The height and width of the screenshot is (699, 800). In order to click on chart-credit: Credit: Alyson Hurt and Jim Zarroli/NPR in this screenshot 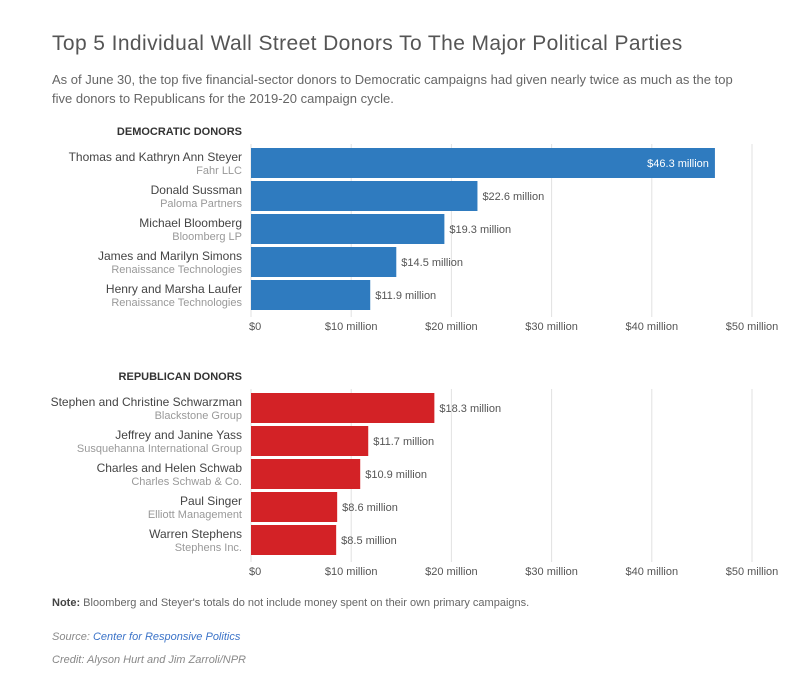, I will do `click(149, 660)`.